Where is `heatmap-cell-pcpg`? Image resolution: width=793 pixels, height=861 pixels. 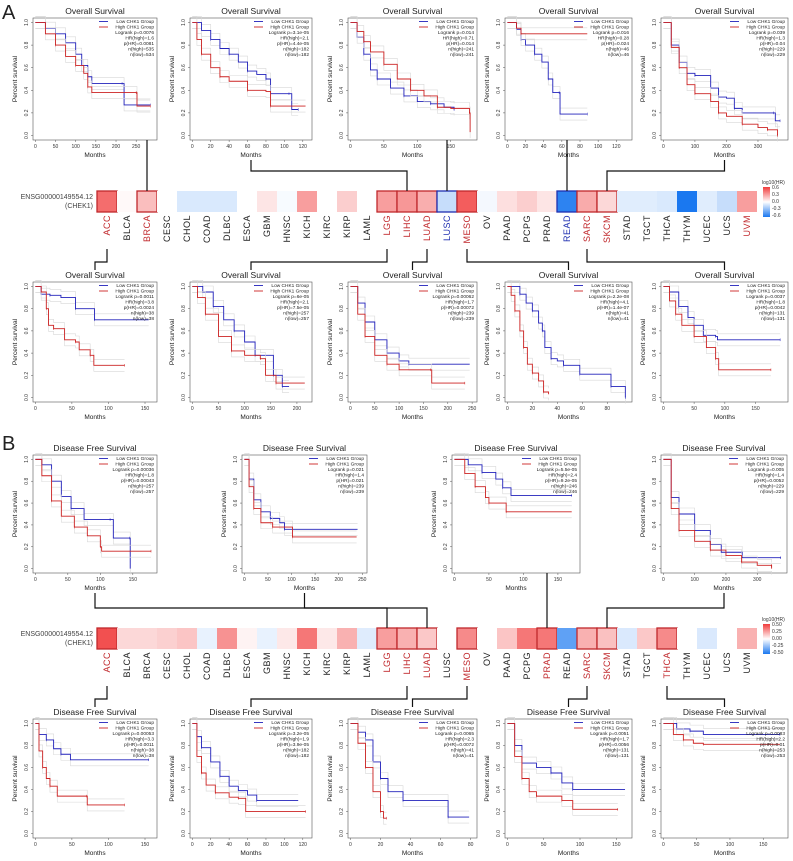
heatmap-cell-pcpg is located at coordinates (527, 638).